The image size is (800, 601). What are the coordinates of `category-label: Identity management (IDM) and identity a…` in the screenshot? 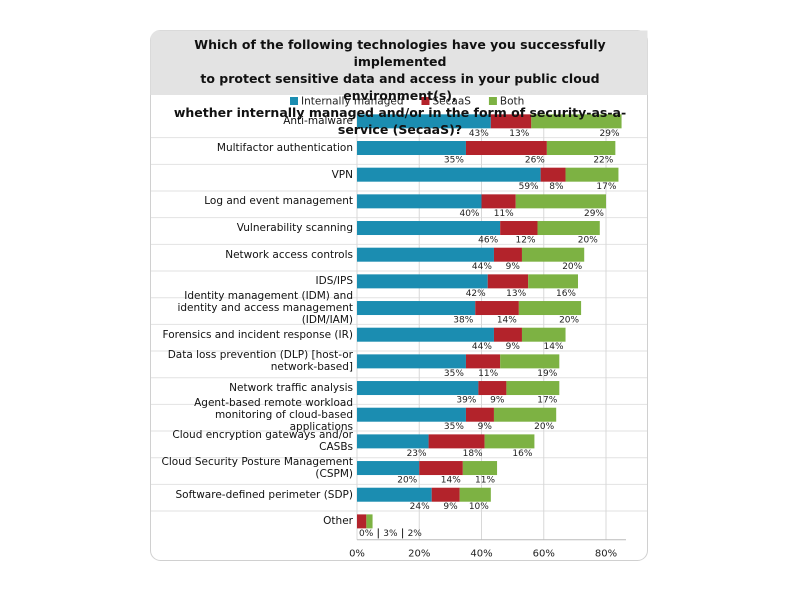 It's located at (265, 308).